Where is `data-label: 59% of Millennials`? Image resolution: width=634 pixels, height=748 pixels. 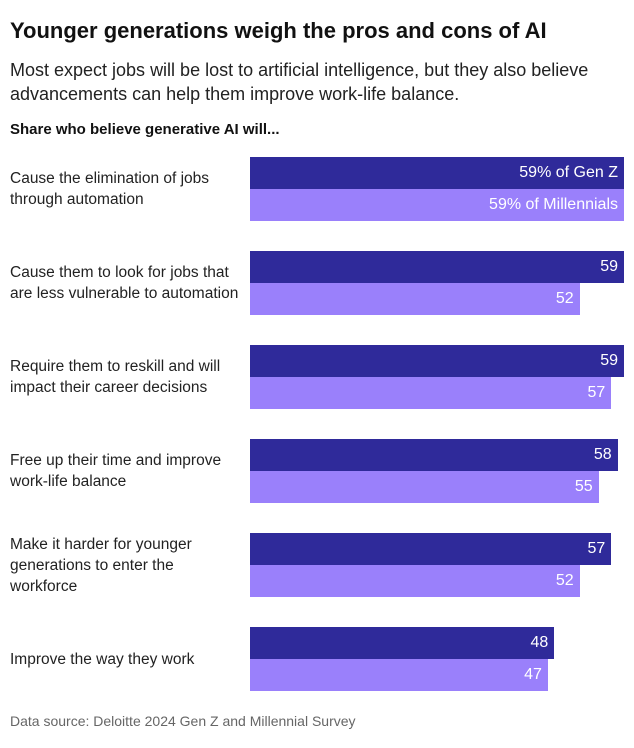
data-label: 59% of Millennials is located at coordinates (553, 204).